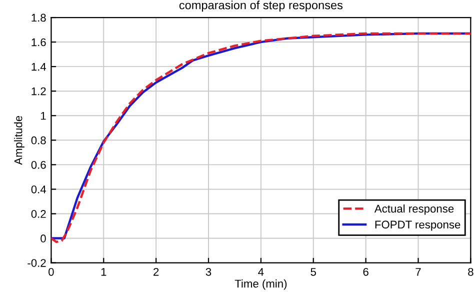 The height and width of the screenshot is (292, 474). Describe the element at coordinates (418, 272) in the screenshot. I see `x-tick-label: 7` at that location.